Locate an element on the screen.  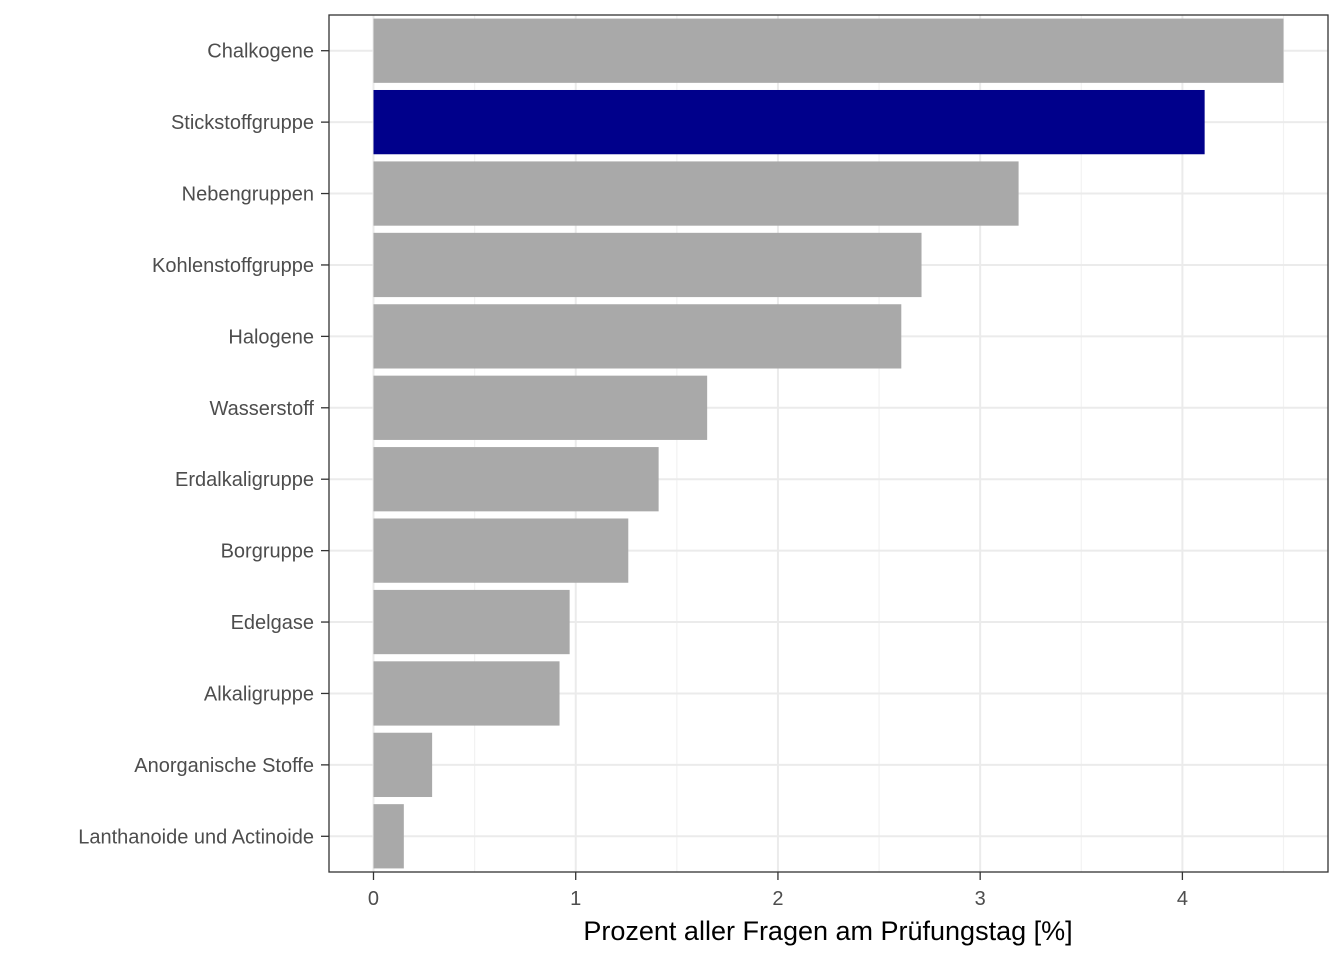
x-tick-label: 2 is located at coordinates (777, 899).